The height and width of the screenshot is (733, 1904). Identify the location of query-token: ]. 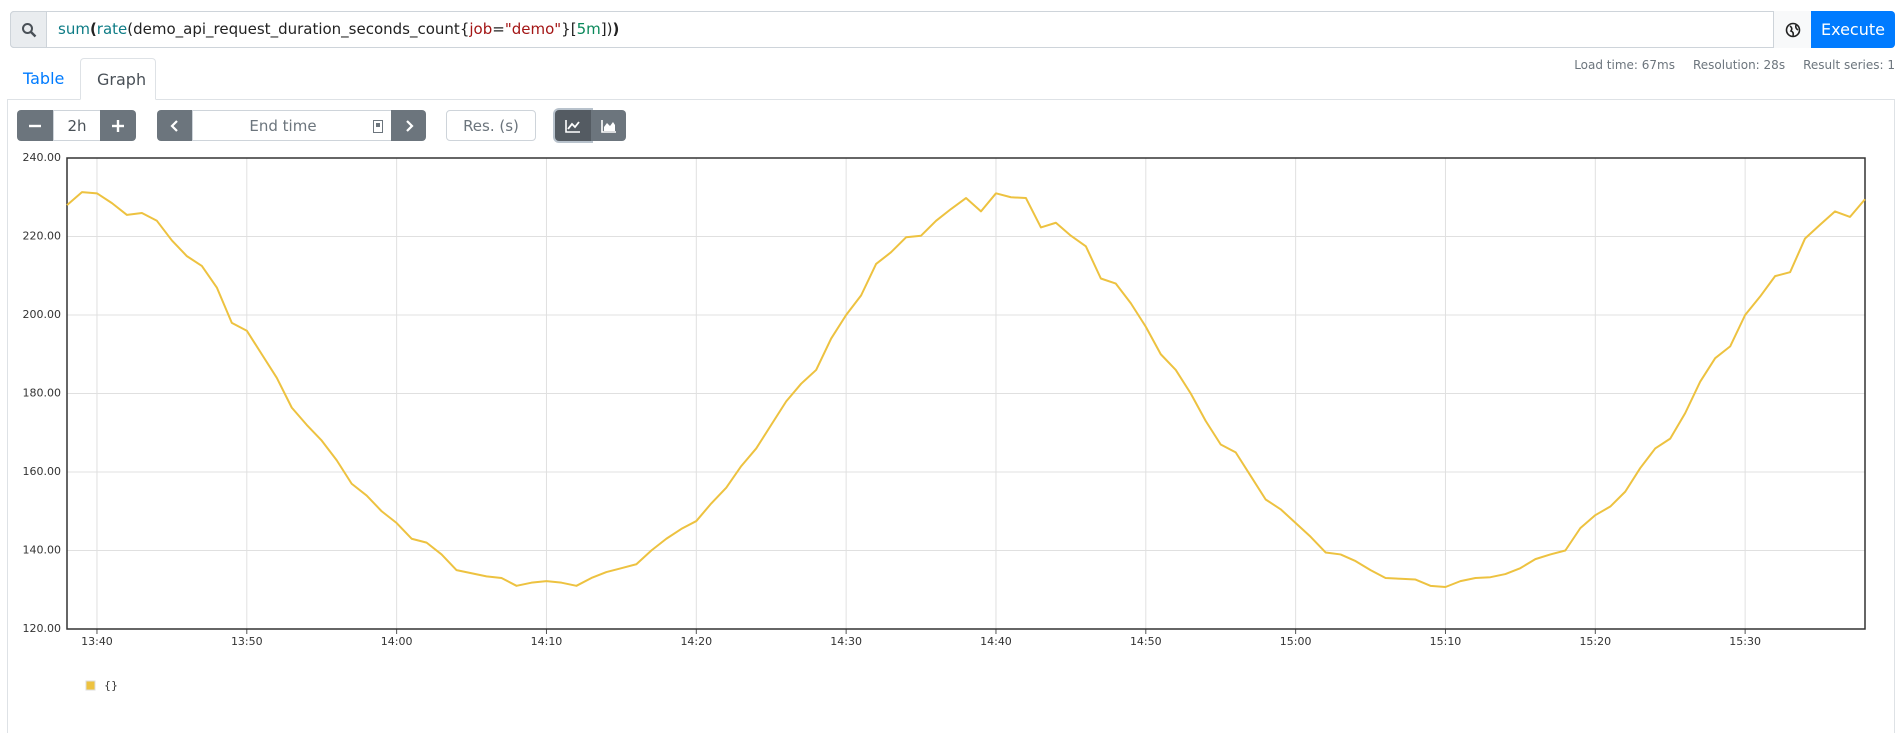
(603, 29).